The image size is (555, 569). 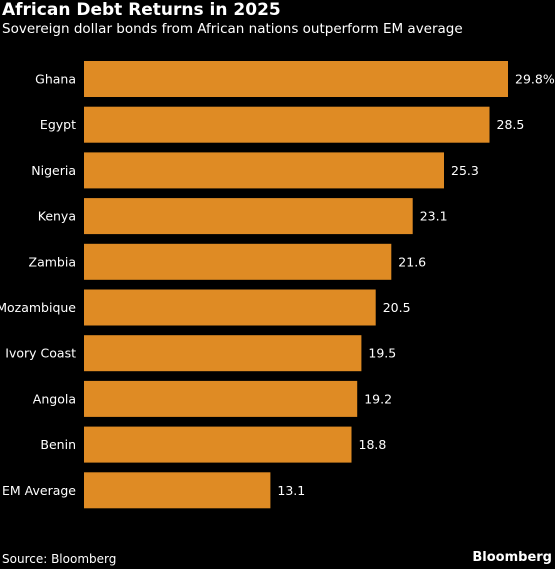 What do you see at coordinates (373, 444) in the screenshot?
I see `value-label: 18.8` at bounding box center [373, 444].